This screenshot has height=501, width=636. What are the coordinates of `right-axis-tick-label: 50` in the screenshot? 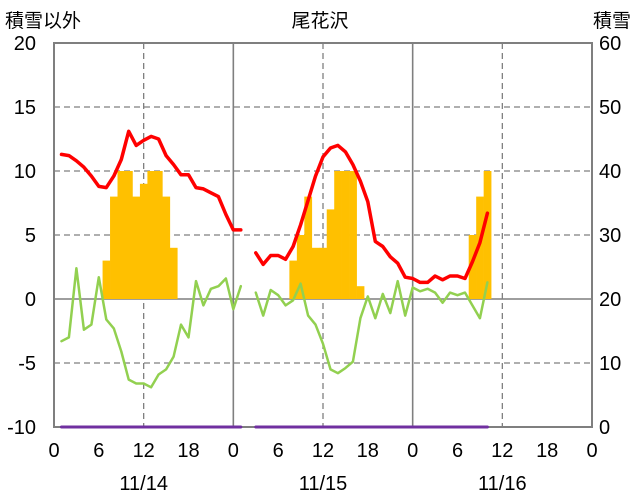 It's located at (610, 108).